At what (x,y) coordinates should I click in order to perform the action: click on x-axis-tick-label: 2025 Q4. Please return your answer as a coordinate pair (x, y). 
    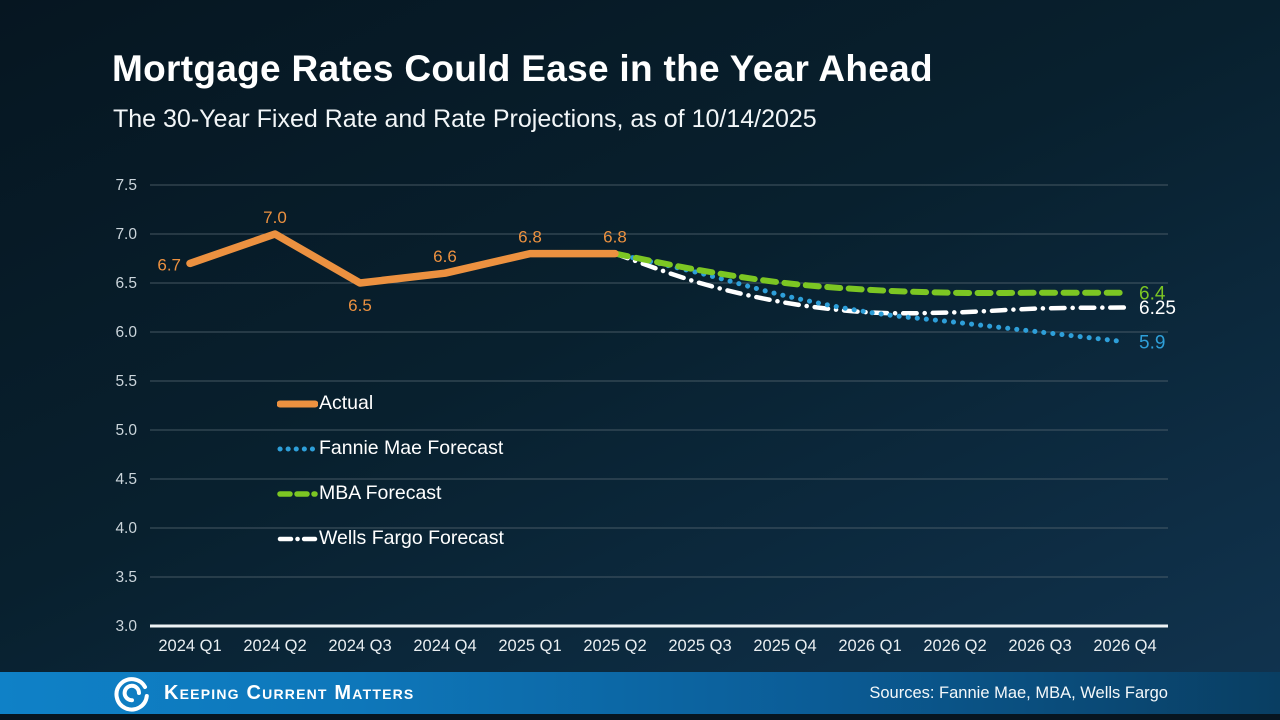
    Looking at the image, I should click on (784, 646).